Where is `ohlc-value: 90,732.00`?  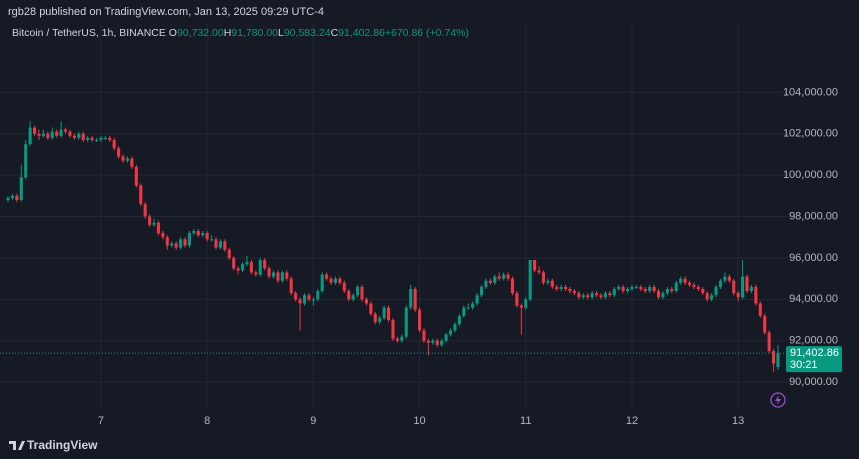 ohlc-value: 90,732.00 is located at coordinates (200, 33).